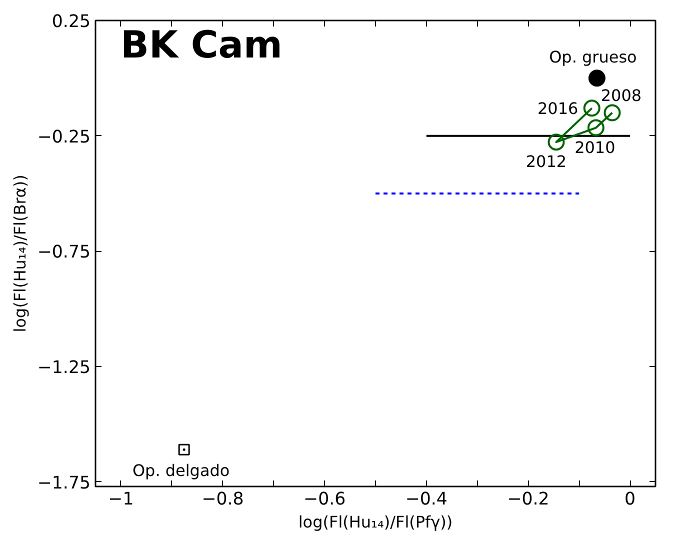 The width and height of the screenshot is (691, 547). What do you see at coordinates (546, 162) in the screenshot?
I see `annotation: 2012` at bounding box center [546, 162].